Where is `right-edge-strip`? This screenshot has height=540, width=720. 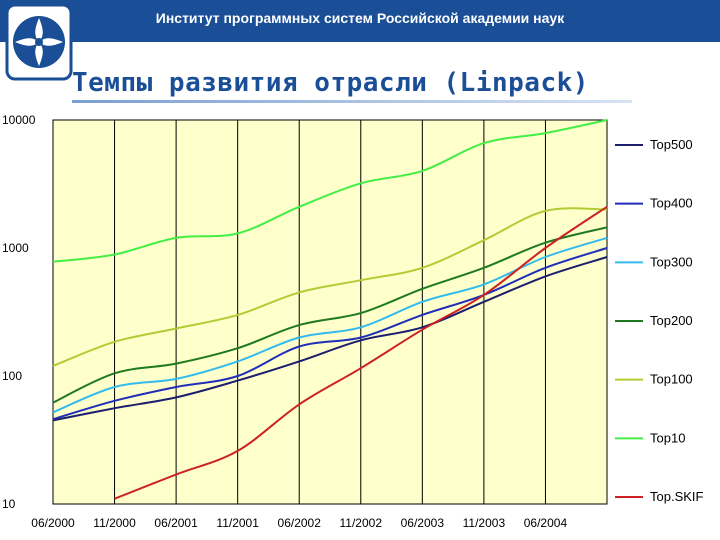 right-edge-strip is located at coordinates (713, 325).